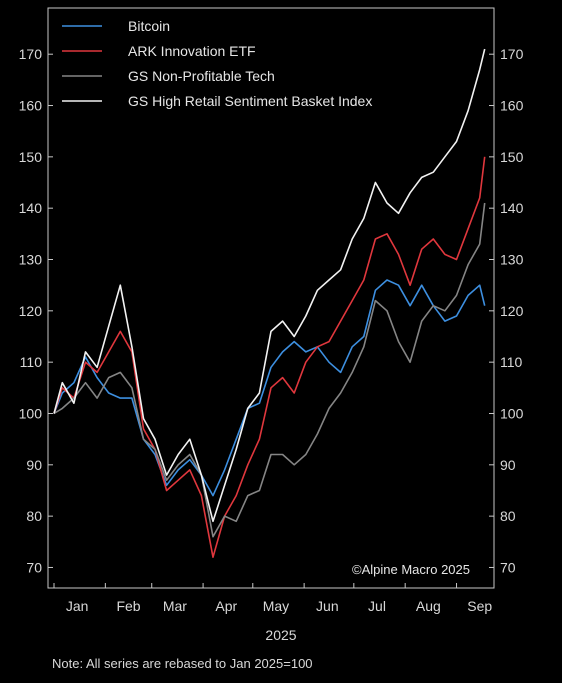 The width and height of the screenshot is (562, 683). I want to click on y-tick-label-left: 90, so click(34, 465).